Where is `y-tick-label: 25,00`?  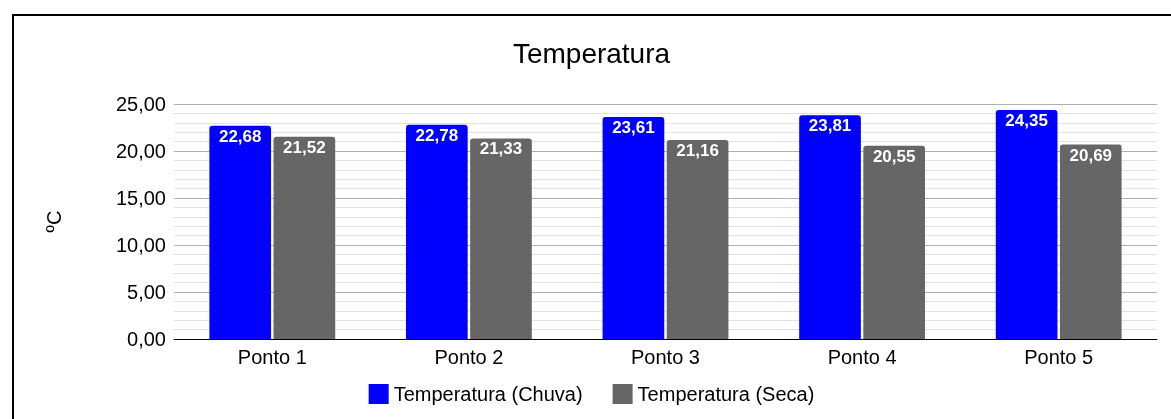 y-tick-label: 25,00 is located at coordinates (140, 104).